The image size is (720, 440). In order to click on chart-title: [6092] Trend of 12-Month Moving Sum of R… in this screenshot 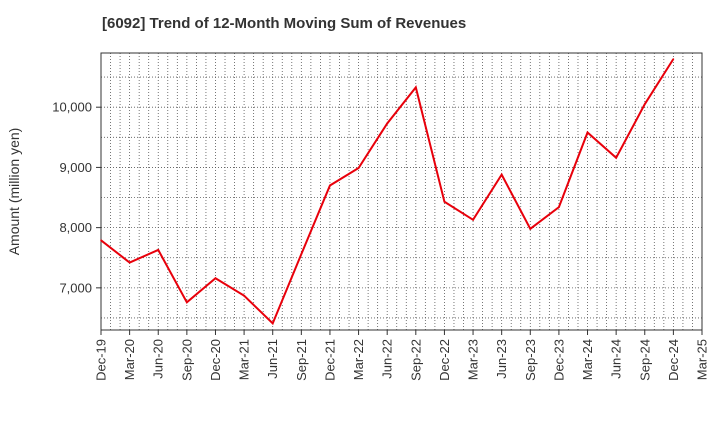, I will do `click(284, 23)`.